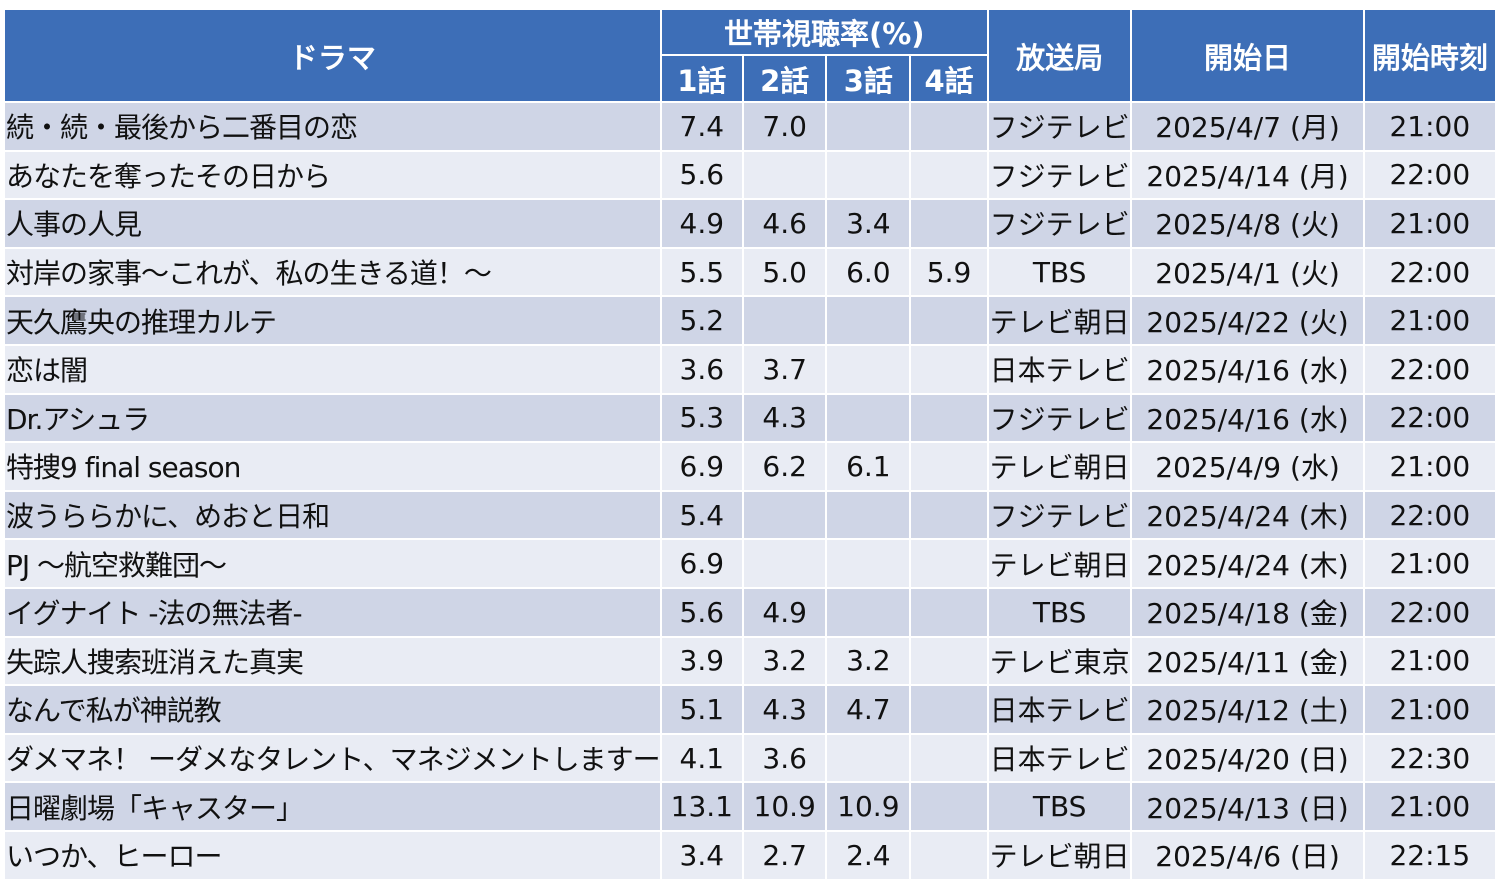 The width and height of the screenshot is (1497, 892). What do you see at coordinates (784, 612) in the screenshot?
I see `rating-cell-ep2: 4.9` at bounding box center [784, 612].